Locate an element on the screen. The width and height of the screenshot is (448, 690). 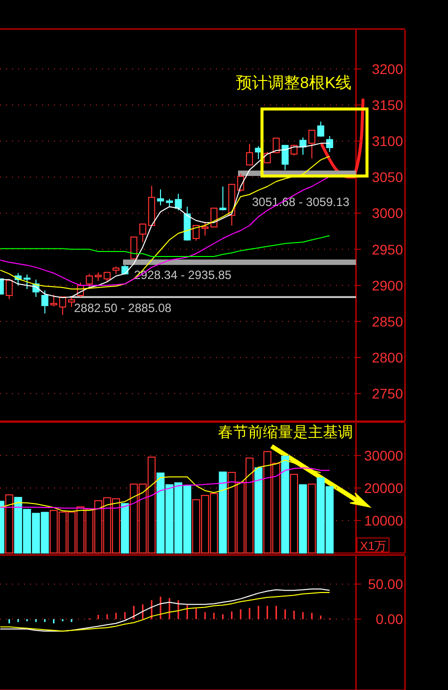
y-axis-title: X1万 is located at coordinates (373, 546).